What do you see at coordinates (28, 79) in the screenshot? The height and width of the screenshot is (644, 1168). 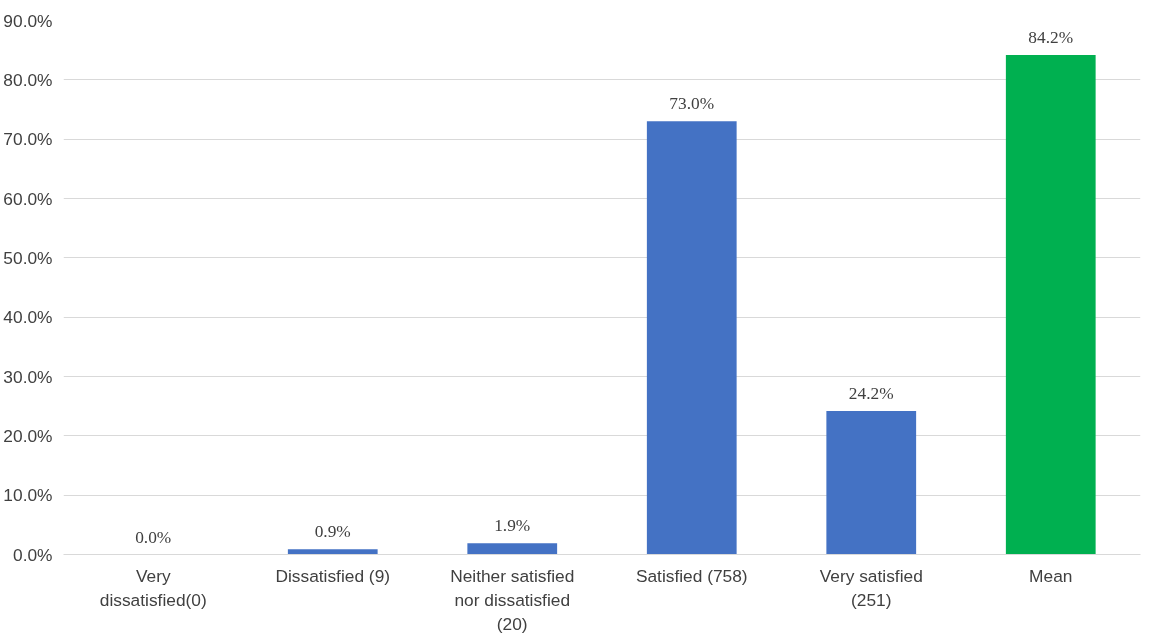 I see `y-tick-label: 80.0%` at bounding box center [28, 79].